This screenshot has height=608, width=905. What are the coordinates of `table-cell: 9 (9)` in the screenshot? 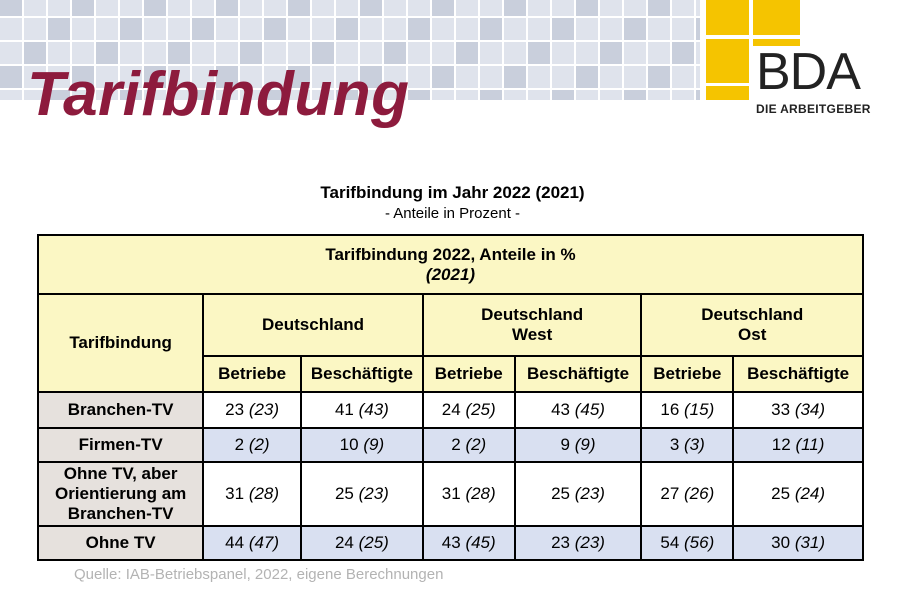 It's located at (578, 445).